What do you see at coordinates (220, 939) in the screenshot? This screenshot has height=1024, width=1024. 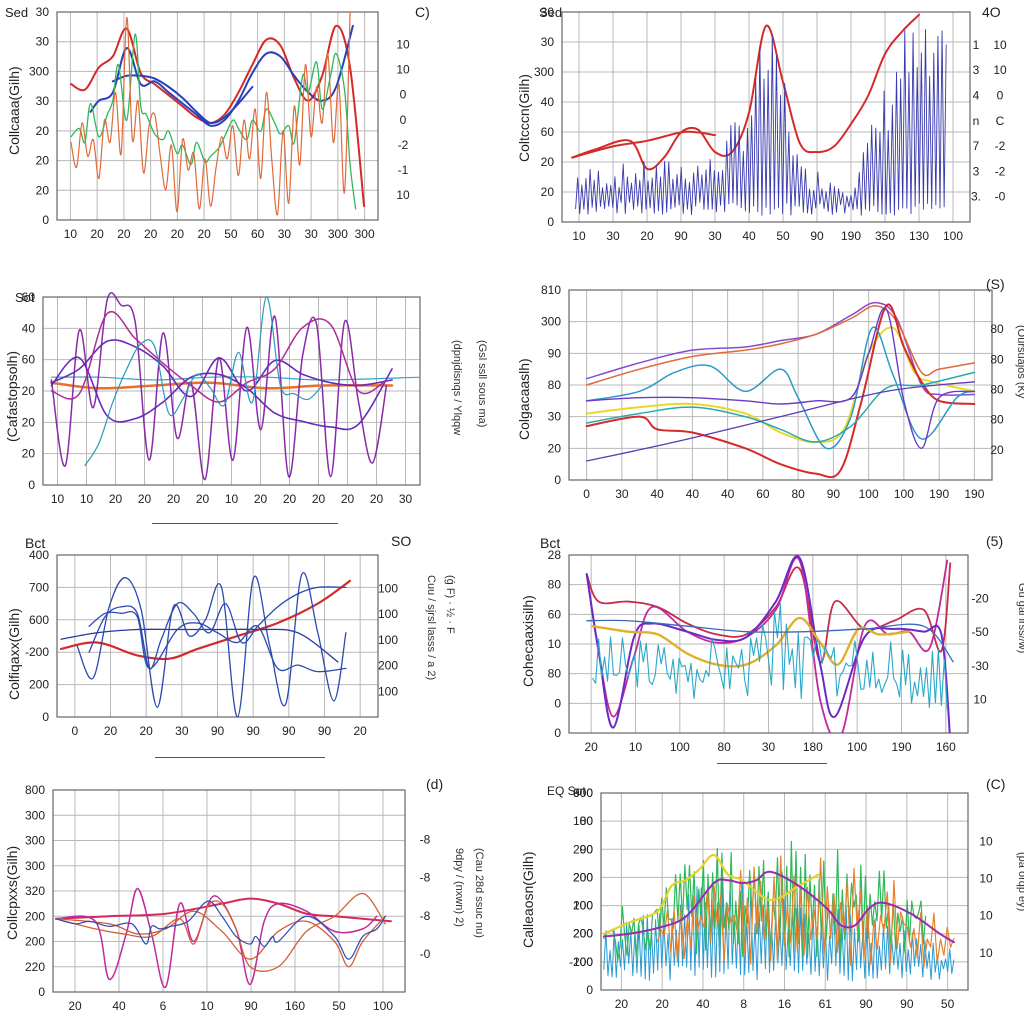 I see `chart-7-series-orange-b` at bounding box center [220, 939].